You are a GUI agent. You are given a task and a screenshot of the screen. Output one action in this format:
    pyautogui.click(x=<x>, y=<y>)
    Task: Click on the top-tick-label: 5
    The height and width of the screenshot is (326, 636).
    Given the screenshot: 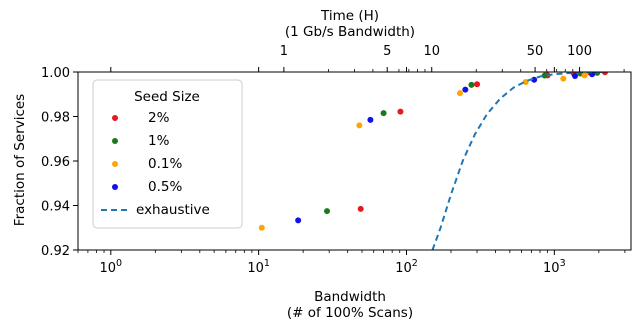 What is the action you would take?
    pyautogui.click(x=387, y=51)
    